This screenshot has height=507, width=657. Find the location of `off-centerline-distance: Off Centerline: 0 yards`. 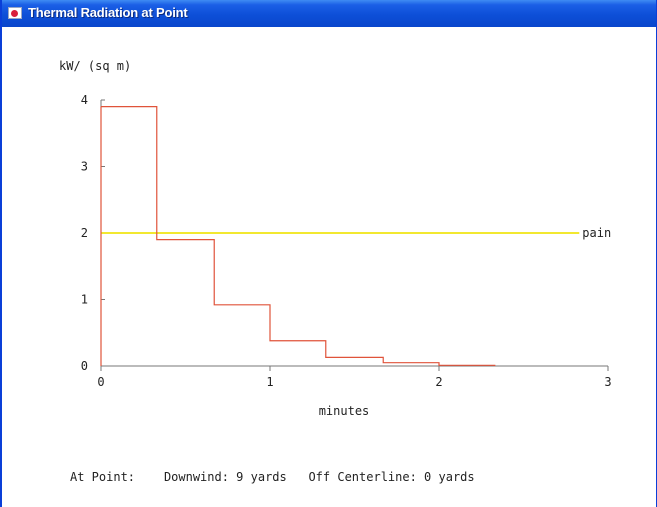

off-centerline-distance: Off Centerline: 0 yards is located at coordinates (391, 477).